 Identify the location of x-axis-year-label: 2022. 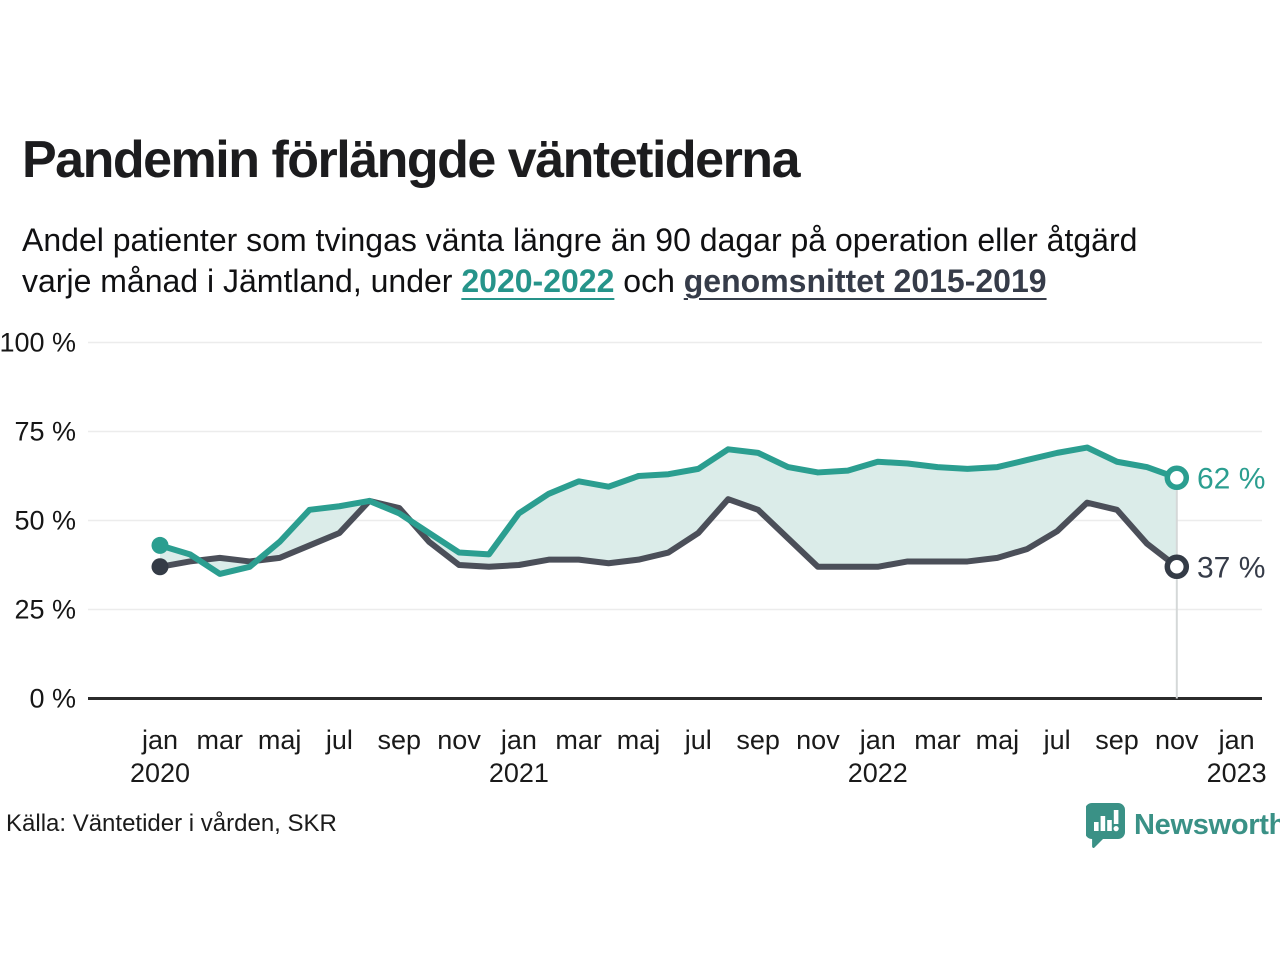
(878, 773).